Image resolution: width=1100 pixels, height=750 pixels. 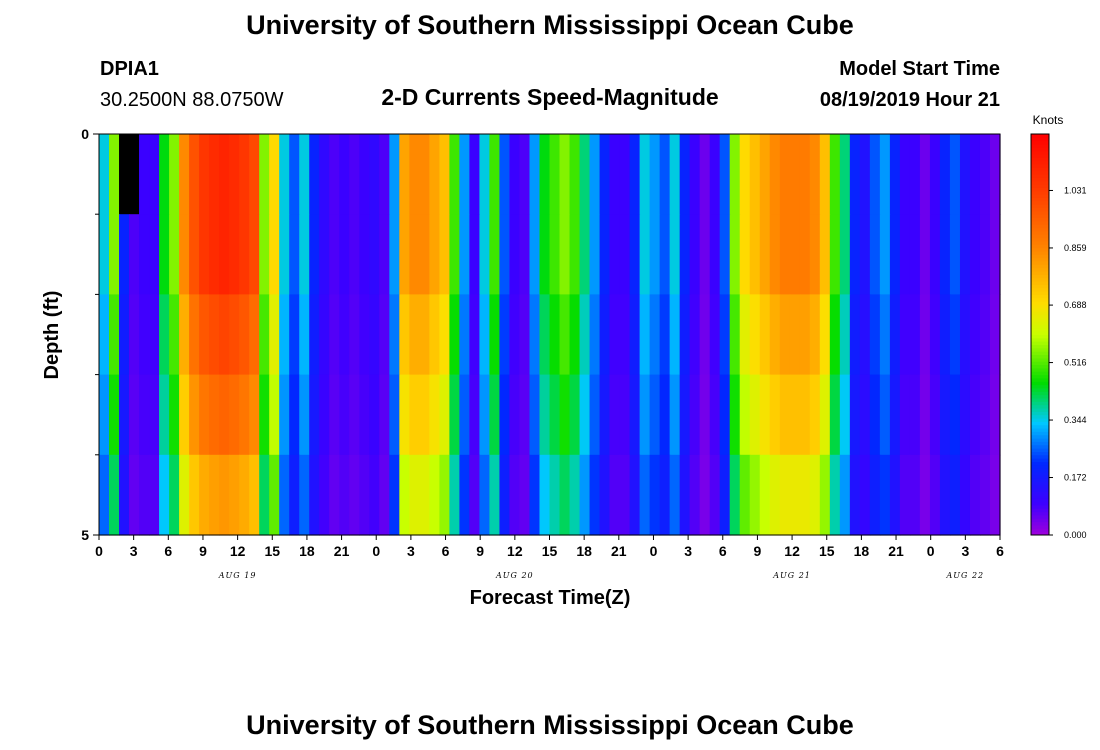 I want to click on colorbar-tick-label: 0.859, so click(x=1075, y=248).